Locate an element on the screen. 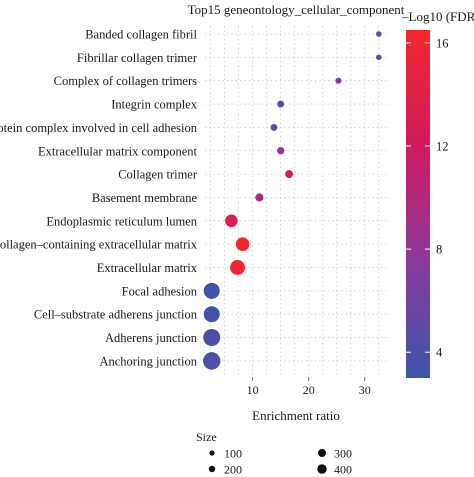 This screenshot has height=477, width=474. category-label: Complex of collagen trimers is located at coordinates (126, 81).